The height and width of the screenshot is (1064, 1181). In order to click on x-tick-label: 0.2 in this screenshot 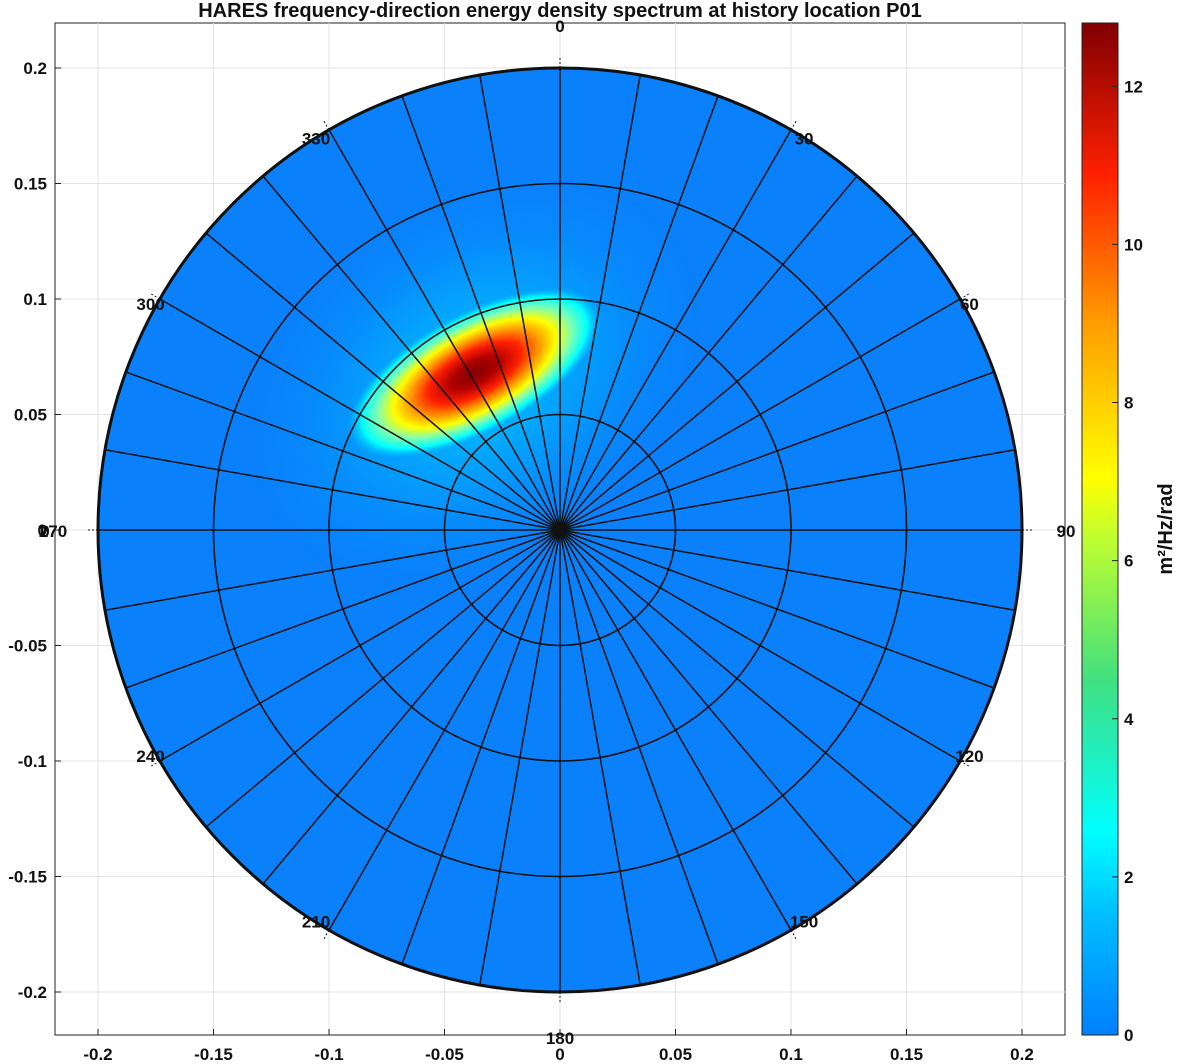, I will do `click(1022, 1054)`.